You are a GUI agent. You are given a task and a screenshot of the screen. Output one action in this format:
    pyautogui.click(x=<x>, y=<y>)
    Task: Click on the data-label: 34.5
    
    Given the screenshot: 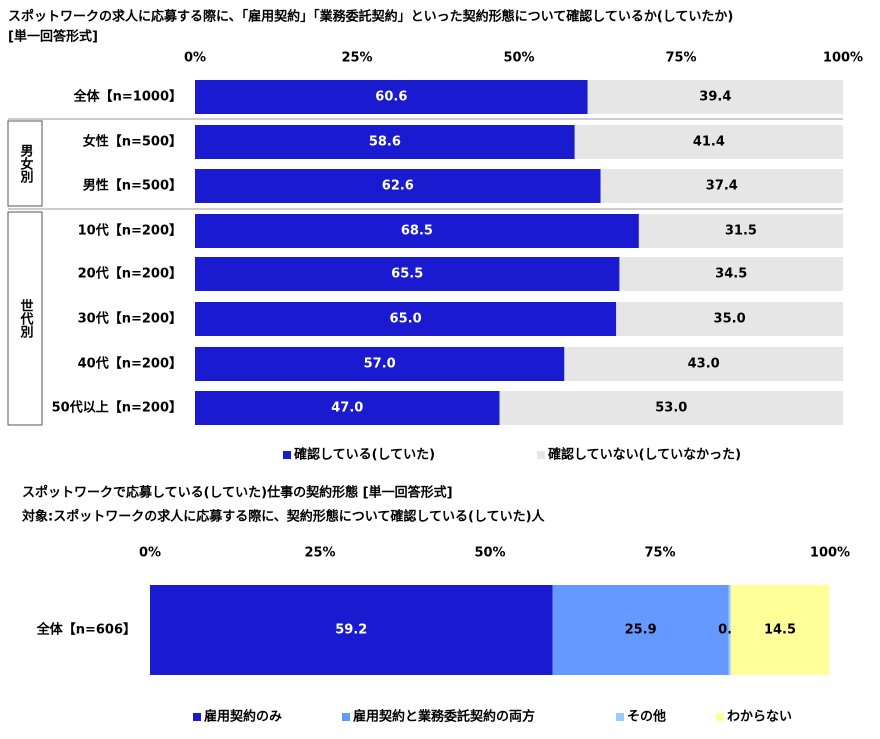 What is the action you would take?
    pyautogui.click(x=731, y=274)
    